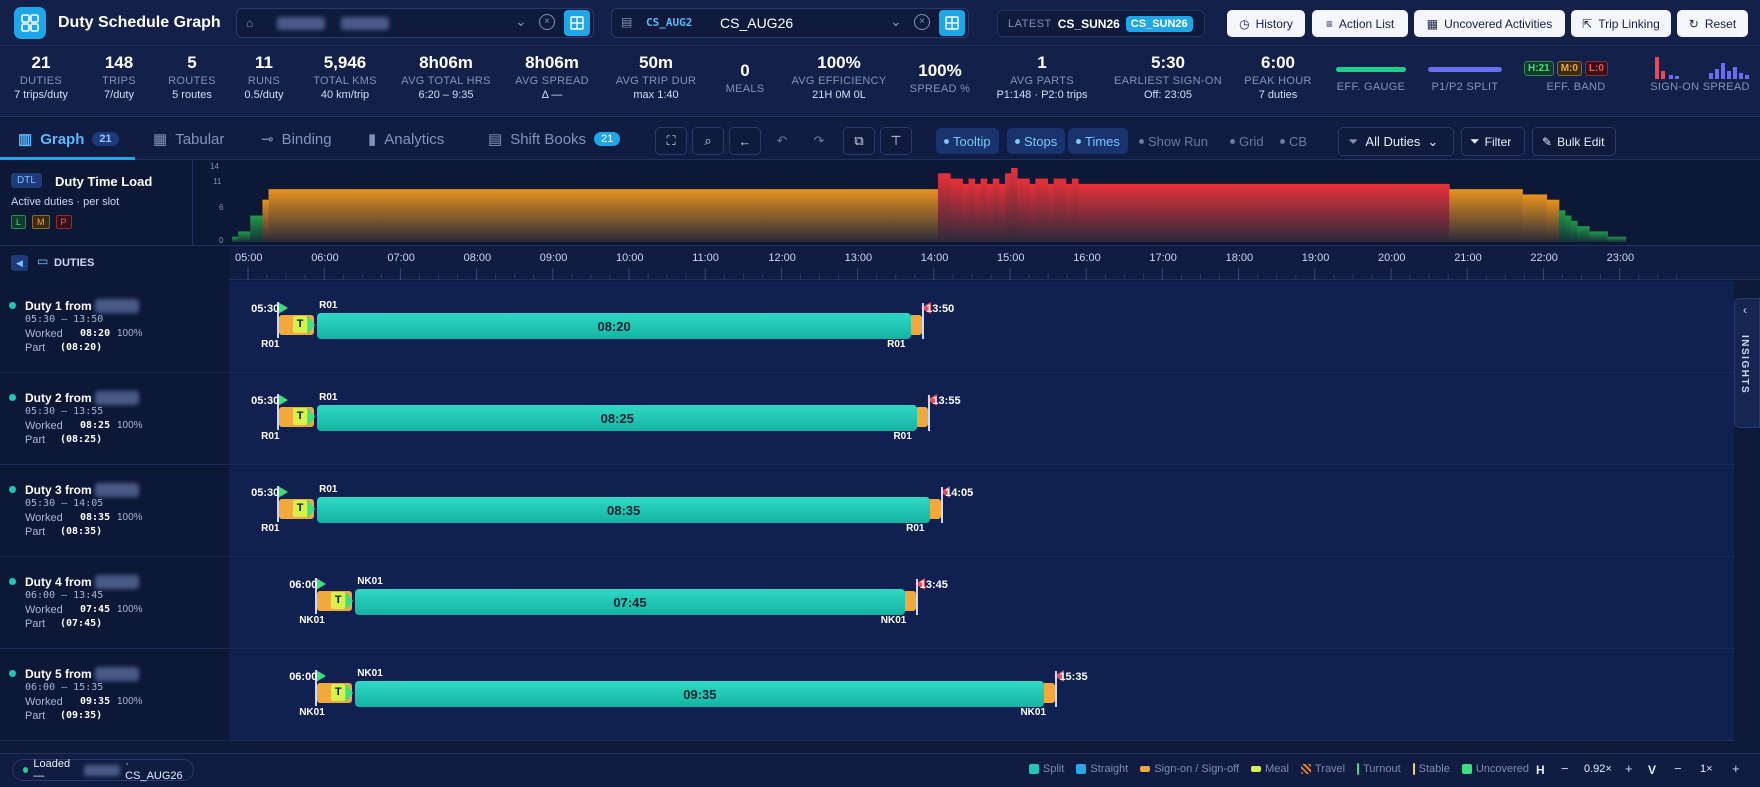 The image size is (1760, 787). Describe the element at coordinates (819, 141) in the screenshot. I see `redo-button: ↷` at that location.